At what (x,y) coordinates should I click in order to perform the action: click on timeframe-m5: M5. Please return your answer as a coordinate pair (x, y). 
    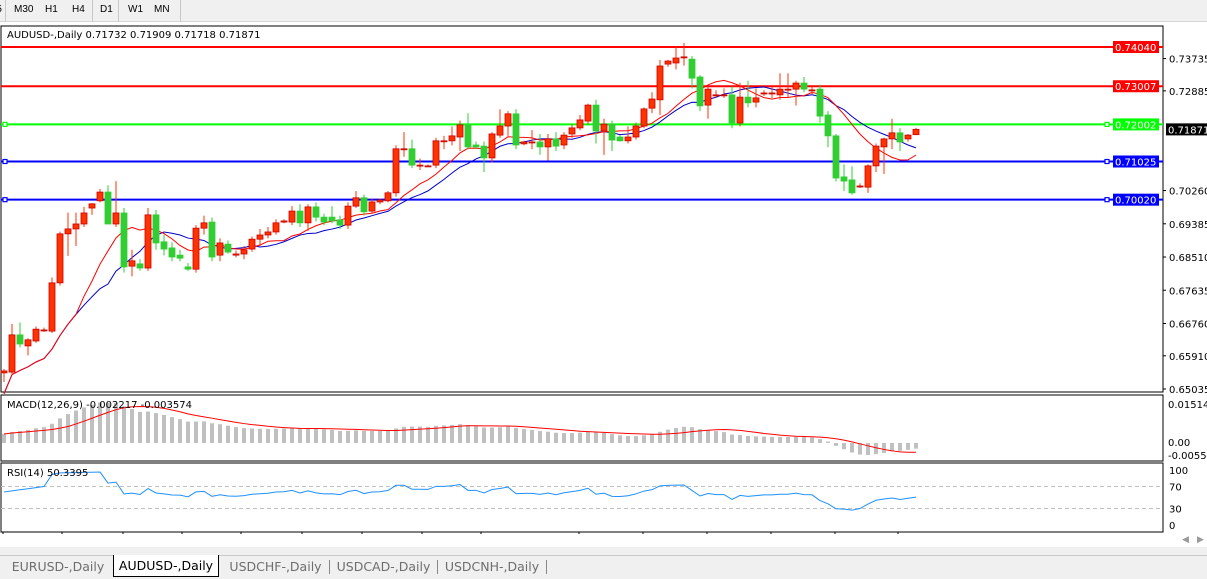
    Looking at the image, I should click on (1, 9).